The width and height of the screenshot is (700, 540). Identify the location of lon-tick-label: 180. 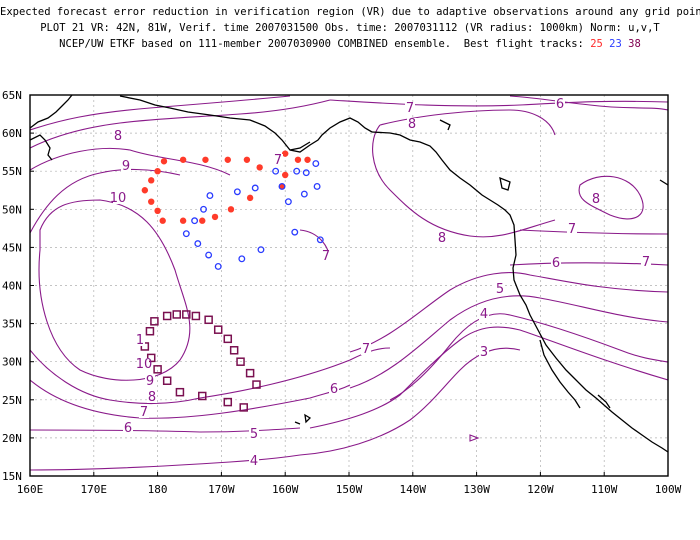
(158, 489).